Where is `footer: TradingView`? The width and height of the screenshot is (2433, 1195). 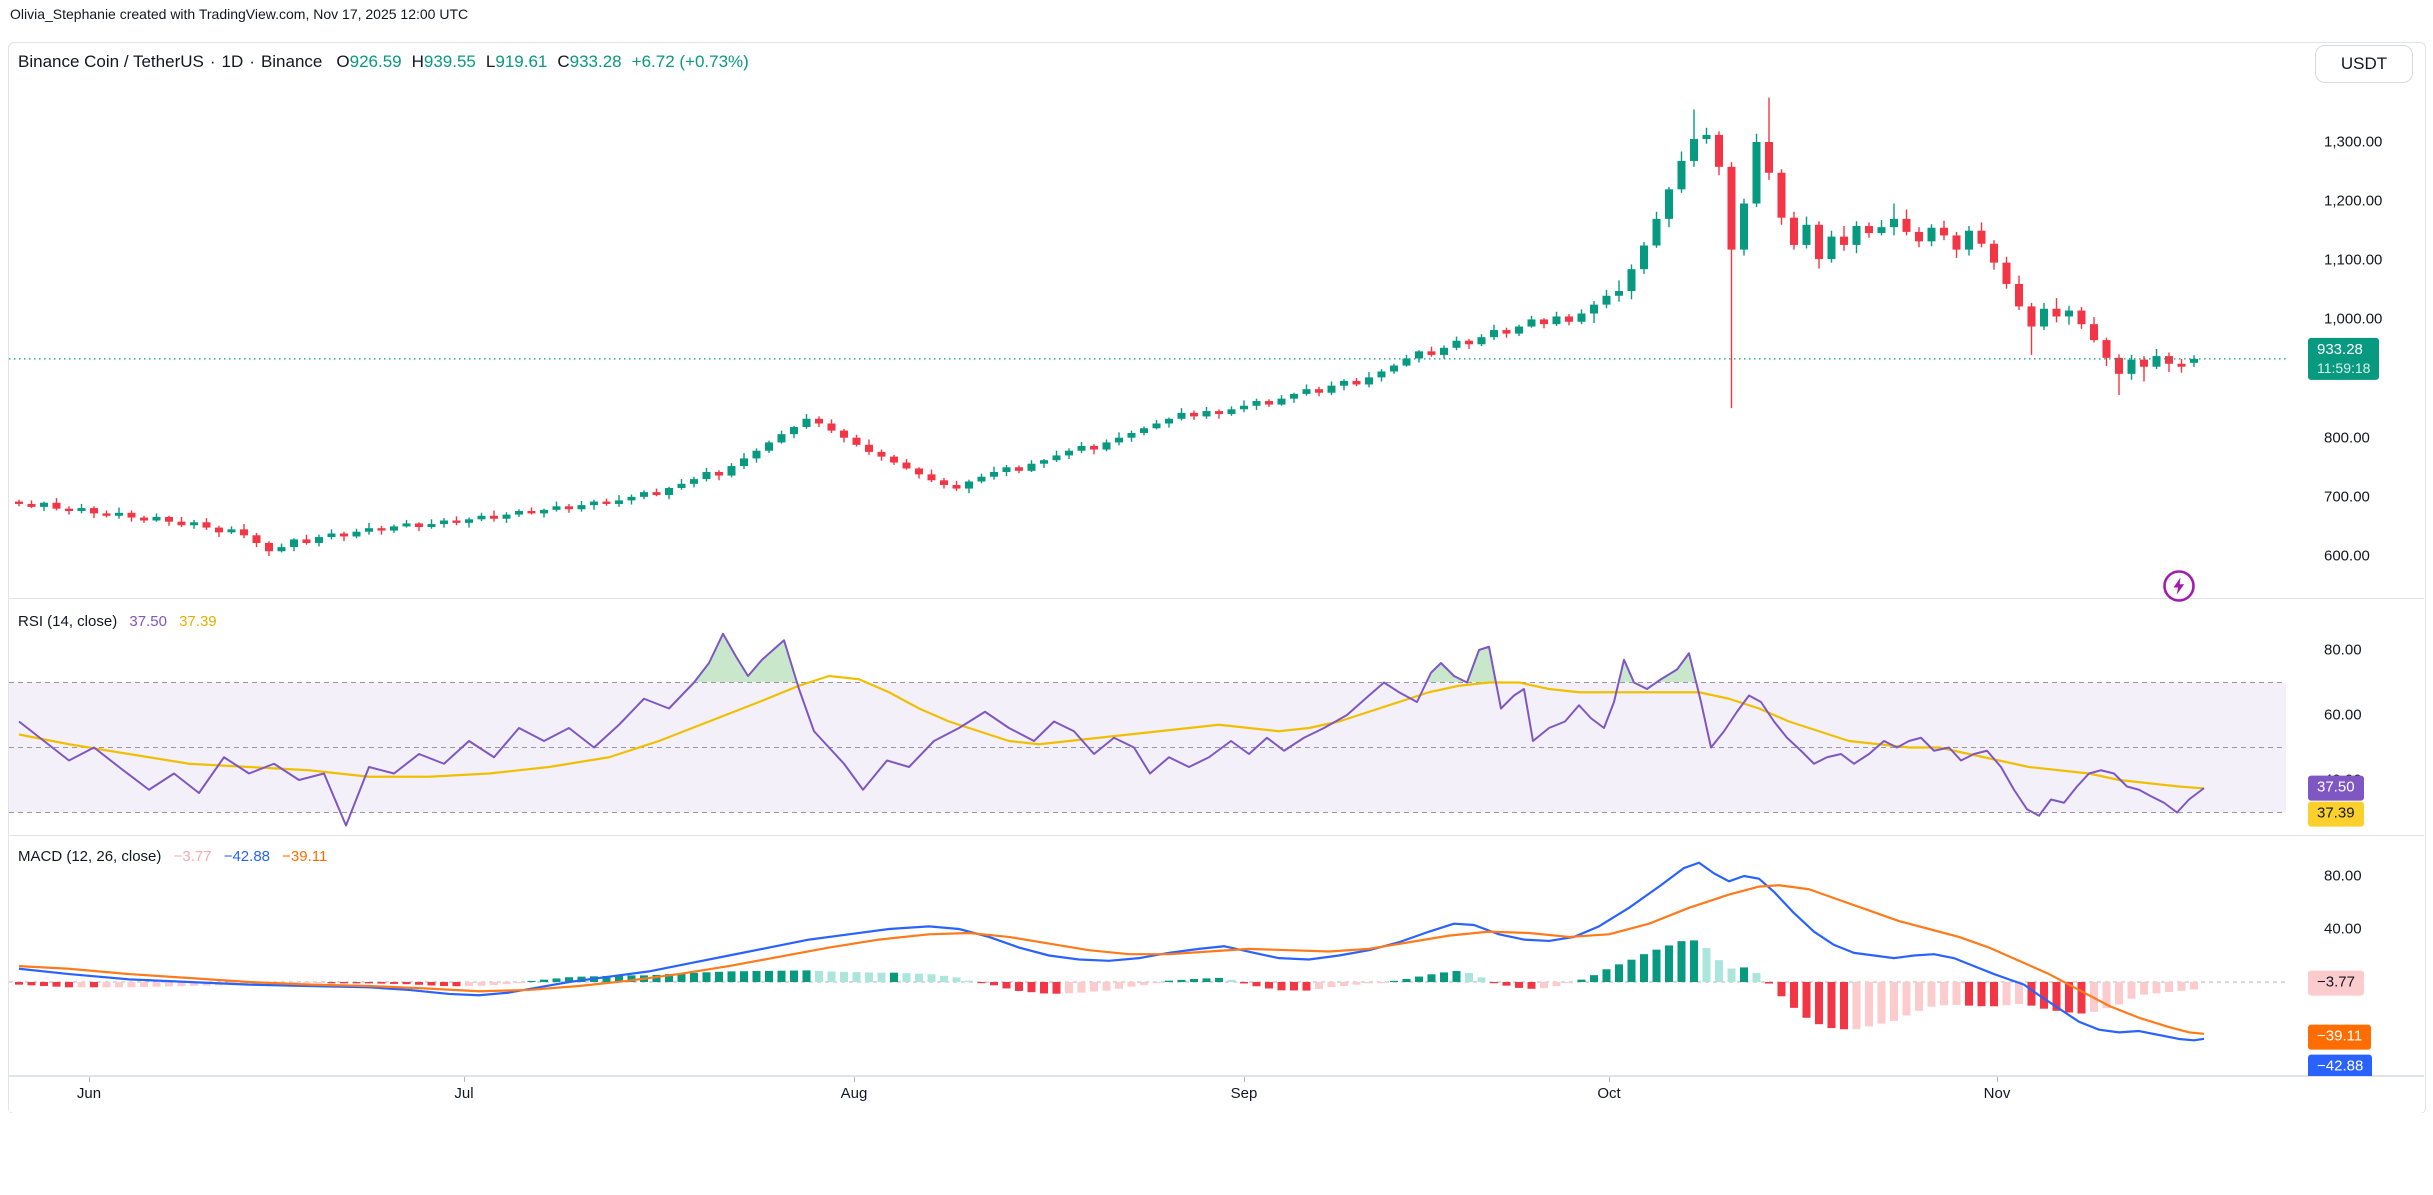
footer: TradingView is located at coordinates (1216, 1154).